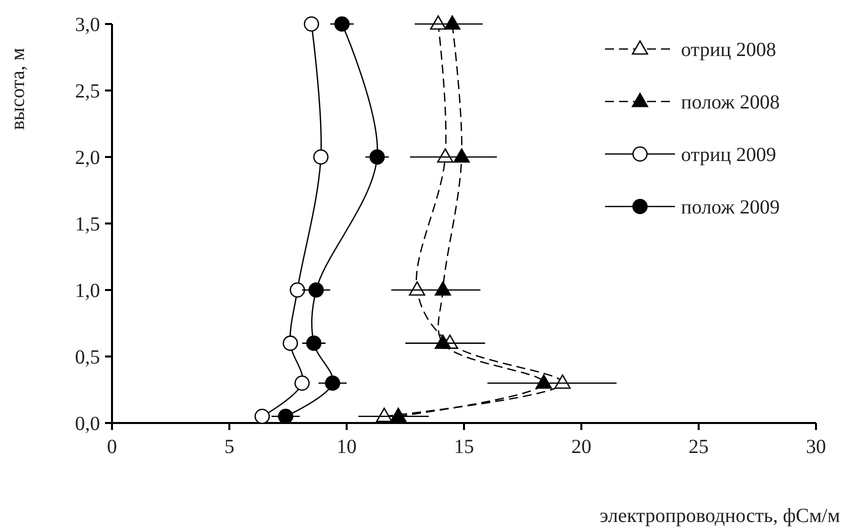 The width and height of the screenshot is (846, 532). I want to click on y-tick-label: 1,0, so click(87, 291).